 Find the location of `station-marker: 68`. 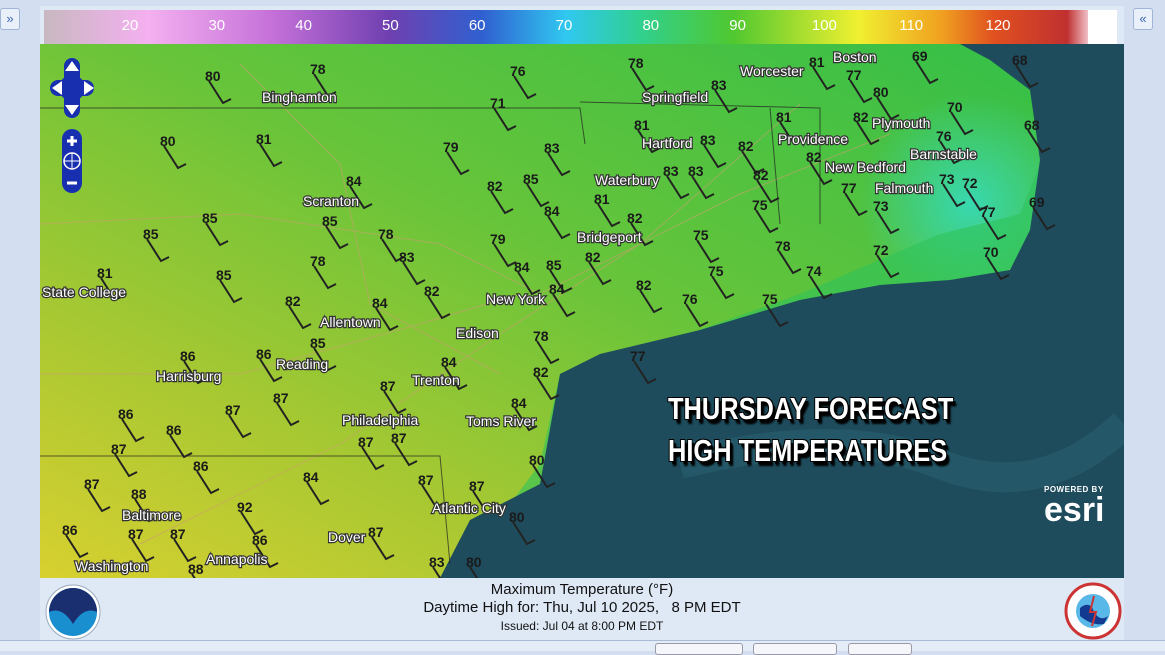

station-marker: 68 is located at coordinates (1037, 135).